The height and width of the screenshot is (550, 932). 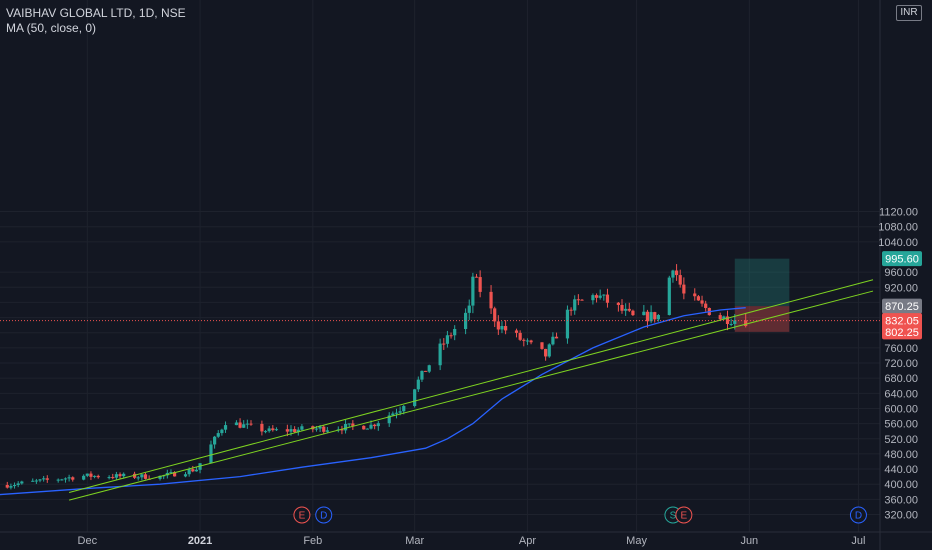 I want to click on currency-badge: INR, so click(x=909, y=13).